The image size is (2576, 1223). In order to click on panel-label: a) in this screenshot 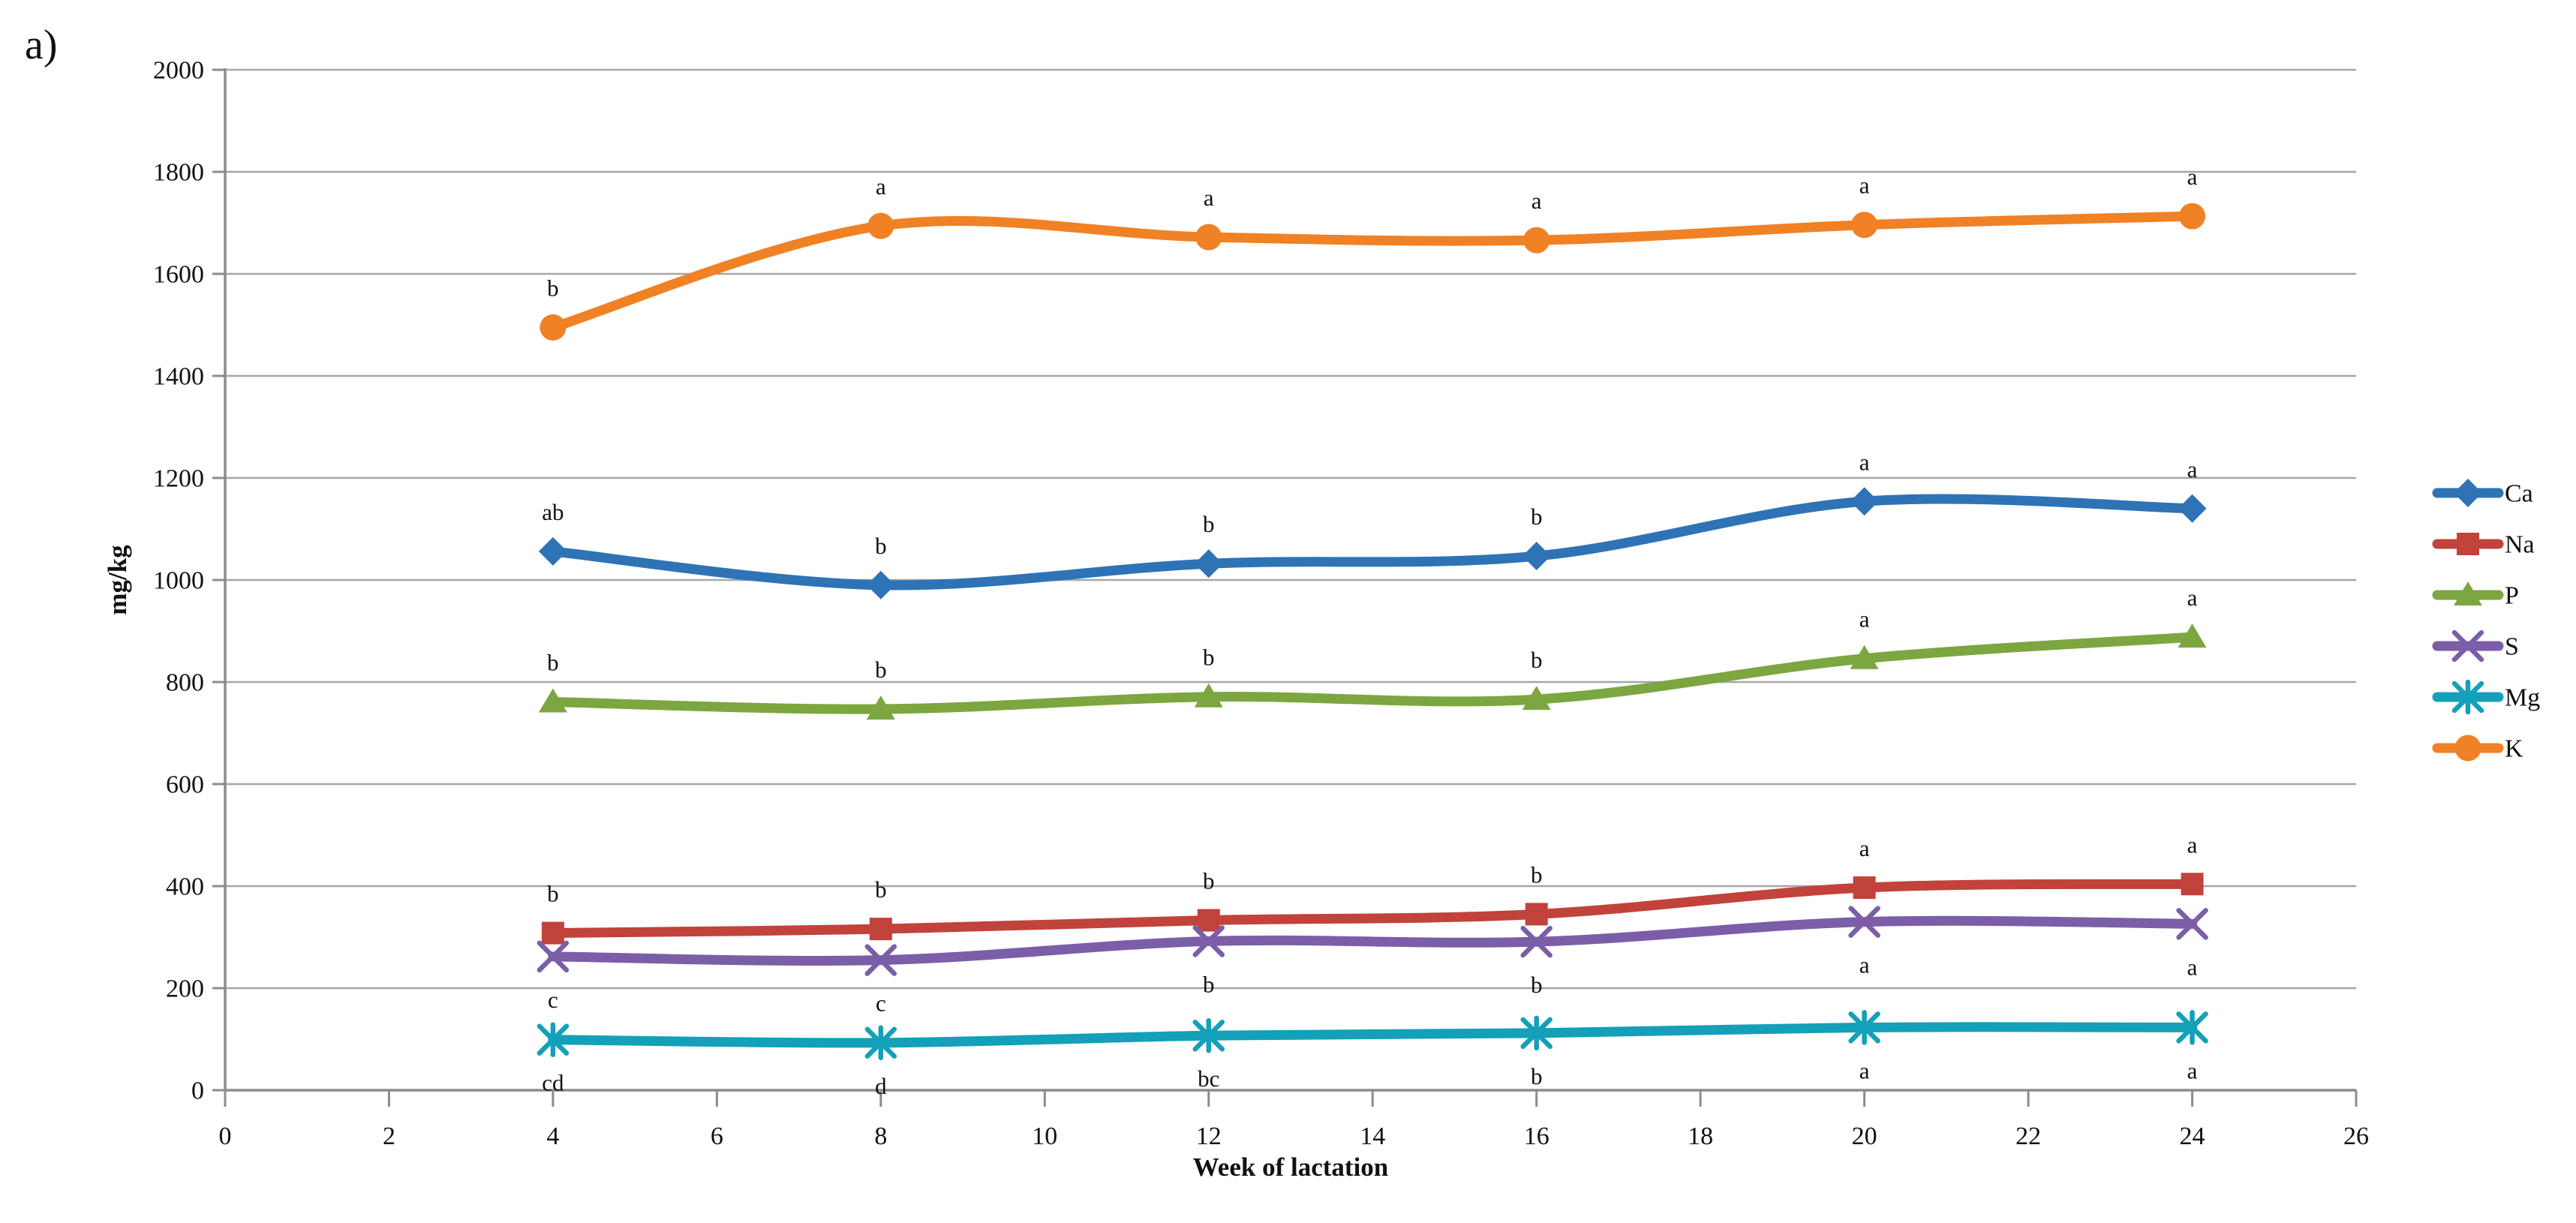, I will do `click(41, 45)`.